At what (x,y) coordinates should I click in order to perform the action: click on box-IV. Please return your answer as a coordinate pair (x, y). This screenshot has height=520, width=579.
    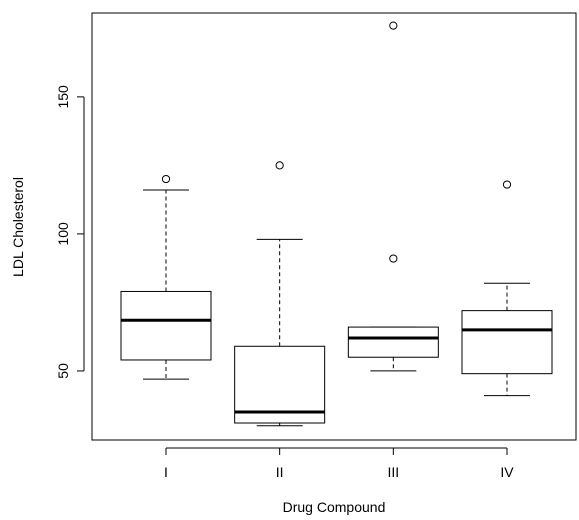
    Looking at the image, I should click on (507, 288).